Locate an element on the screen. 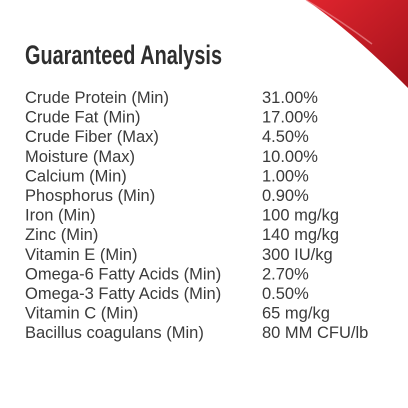 The height and width of the screenshot is (408, 408). nutrient-value: 0.90% is located at coordinates (285, 196).